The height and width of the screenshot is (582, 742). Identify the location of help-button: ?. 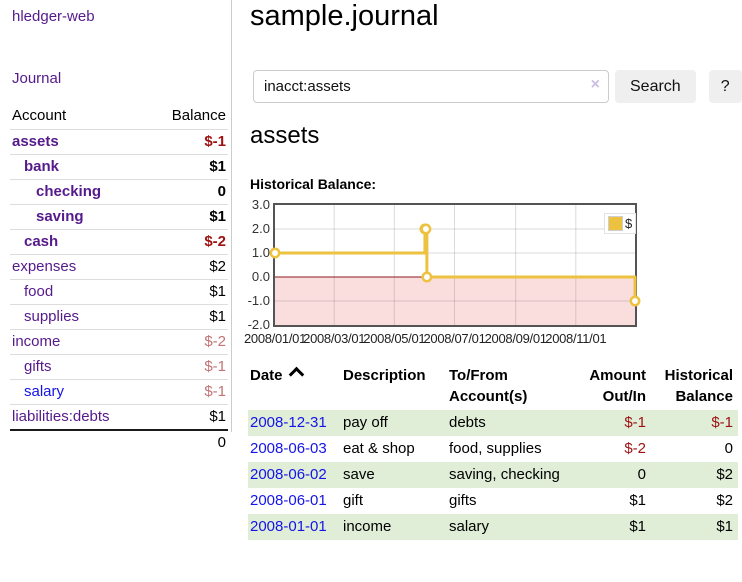
(725, 86).